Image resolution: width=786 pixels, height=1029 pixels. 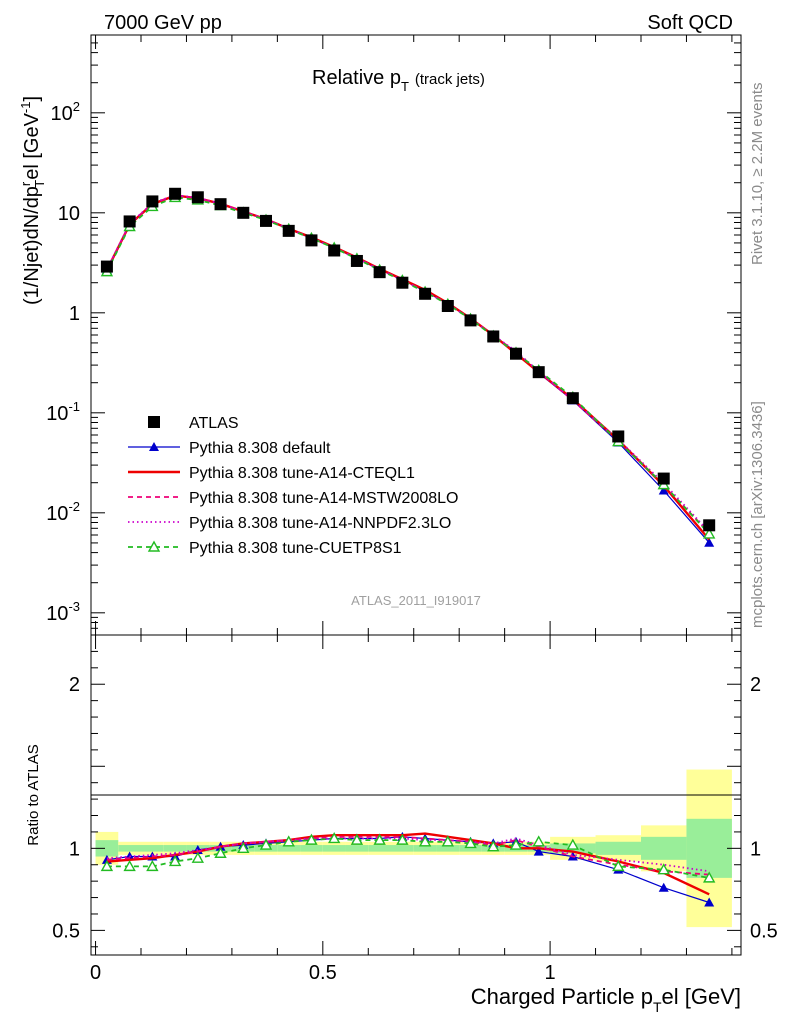 I want to click on y-tick-label: 1, so click(x=74, y=314).